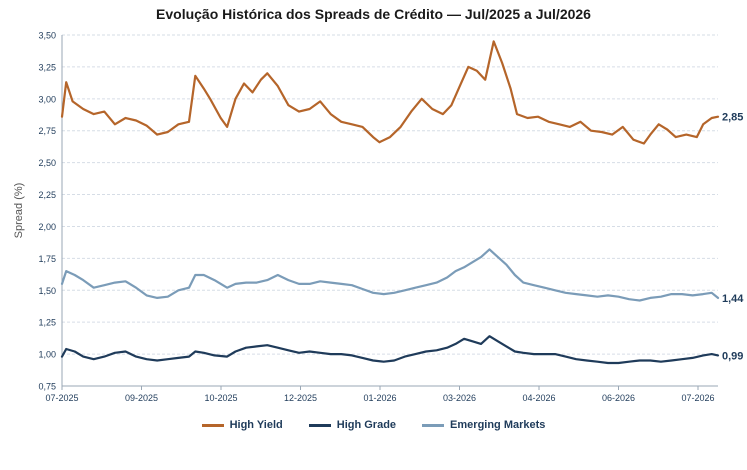  I want to click on legend-swatch-high-grade, so click(319, 425).